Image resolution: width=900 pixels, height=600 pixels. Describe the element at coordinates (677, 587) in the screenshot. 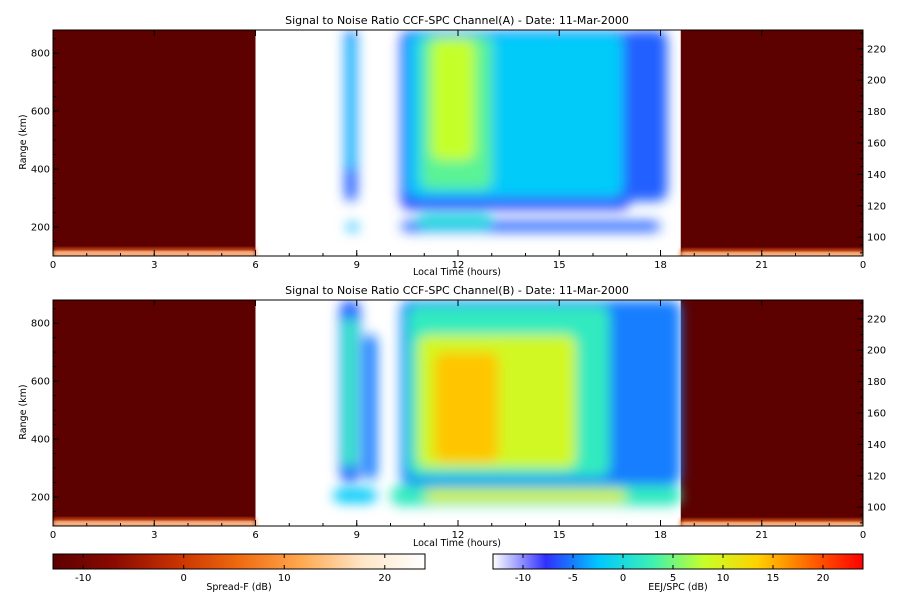

I see `colorbar-eej-spc-label: EEJ/SPC (dB)` at that location.